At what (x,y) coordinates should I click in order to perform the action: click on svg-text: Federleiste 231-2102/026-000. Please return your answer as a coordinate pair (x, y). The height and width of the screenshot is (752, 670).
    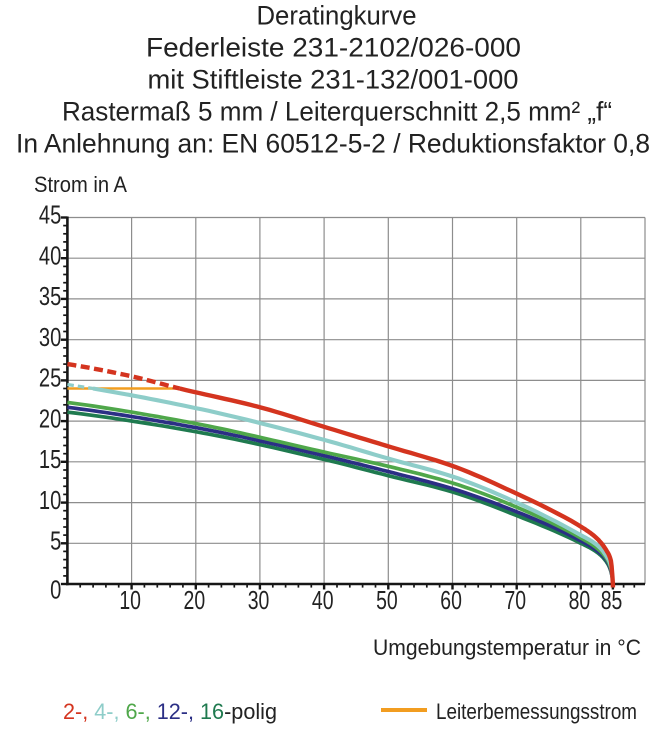
    Looking at the image, I should click on (333, 47).